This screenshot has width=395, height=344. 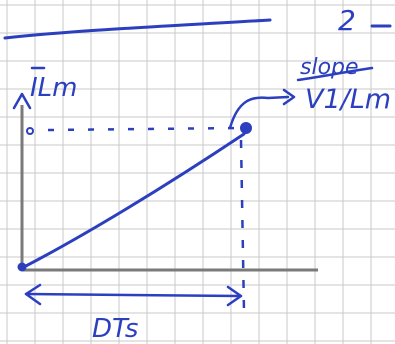 I want to click on level-dashed-line, so click(x=145, y=129).